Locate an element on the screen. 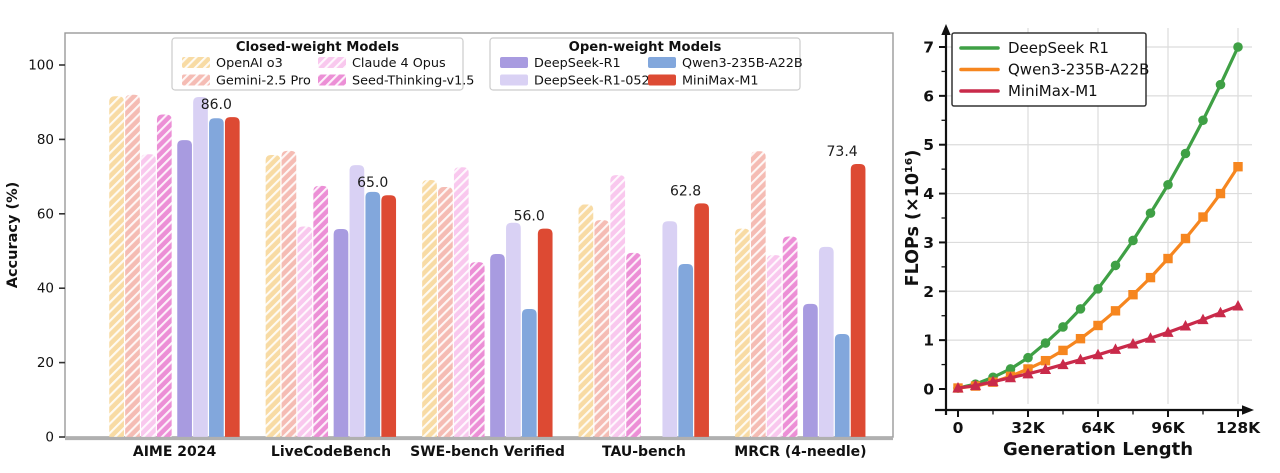 The width and height of the screenshot is (1280, 473). bar-gemini-2-5-pro-mrcr-4-needle is located at coordinates (758, 294).